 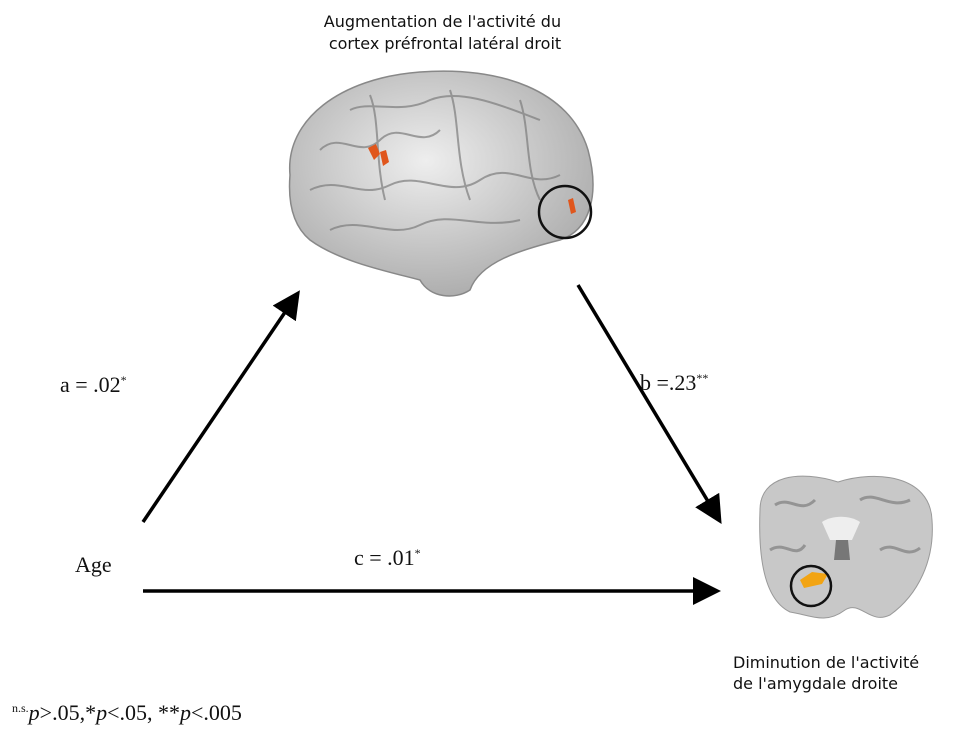 I want to click on edge-sig: **, so click(x=702, y=378).